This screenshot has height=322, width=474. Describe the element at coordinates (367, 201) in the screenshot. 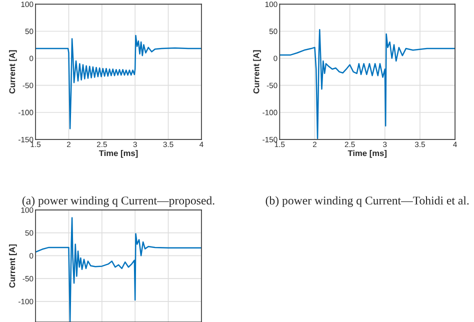

I see `text: (b) power winding q Current—Tohidi et al.` at that location.